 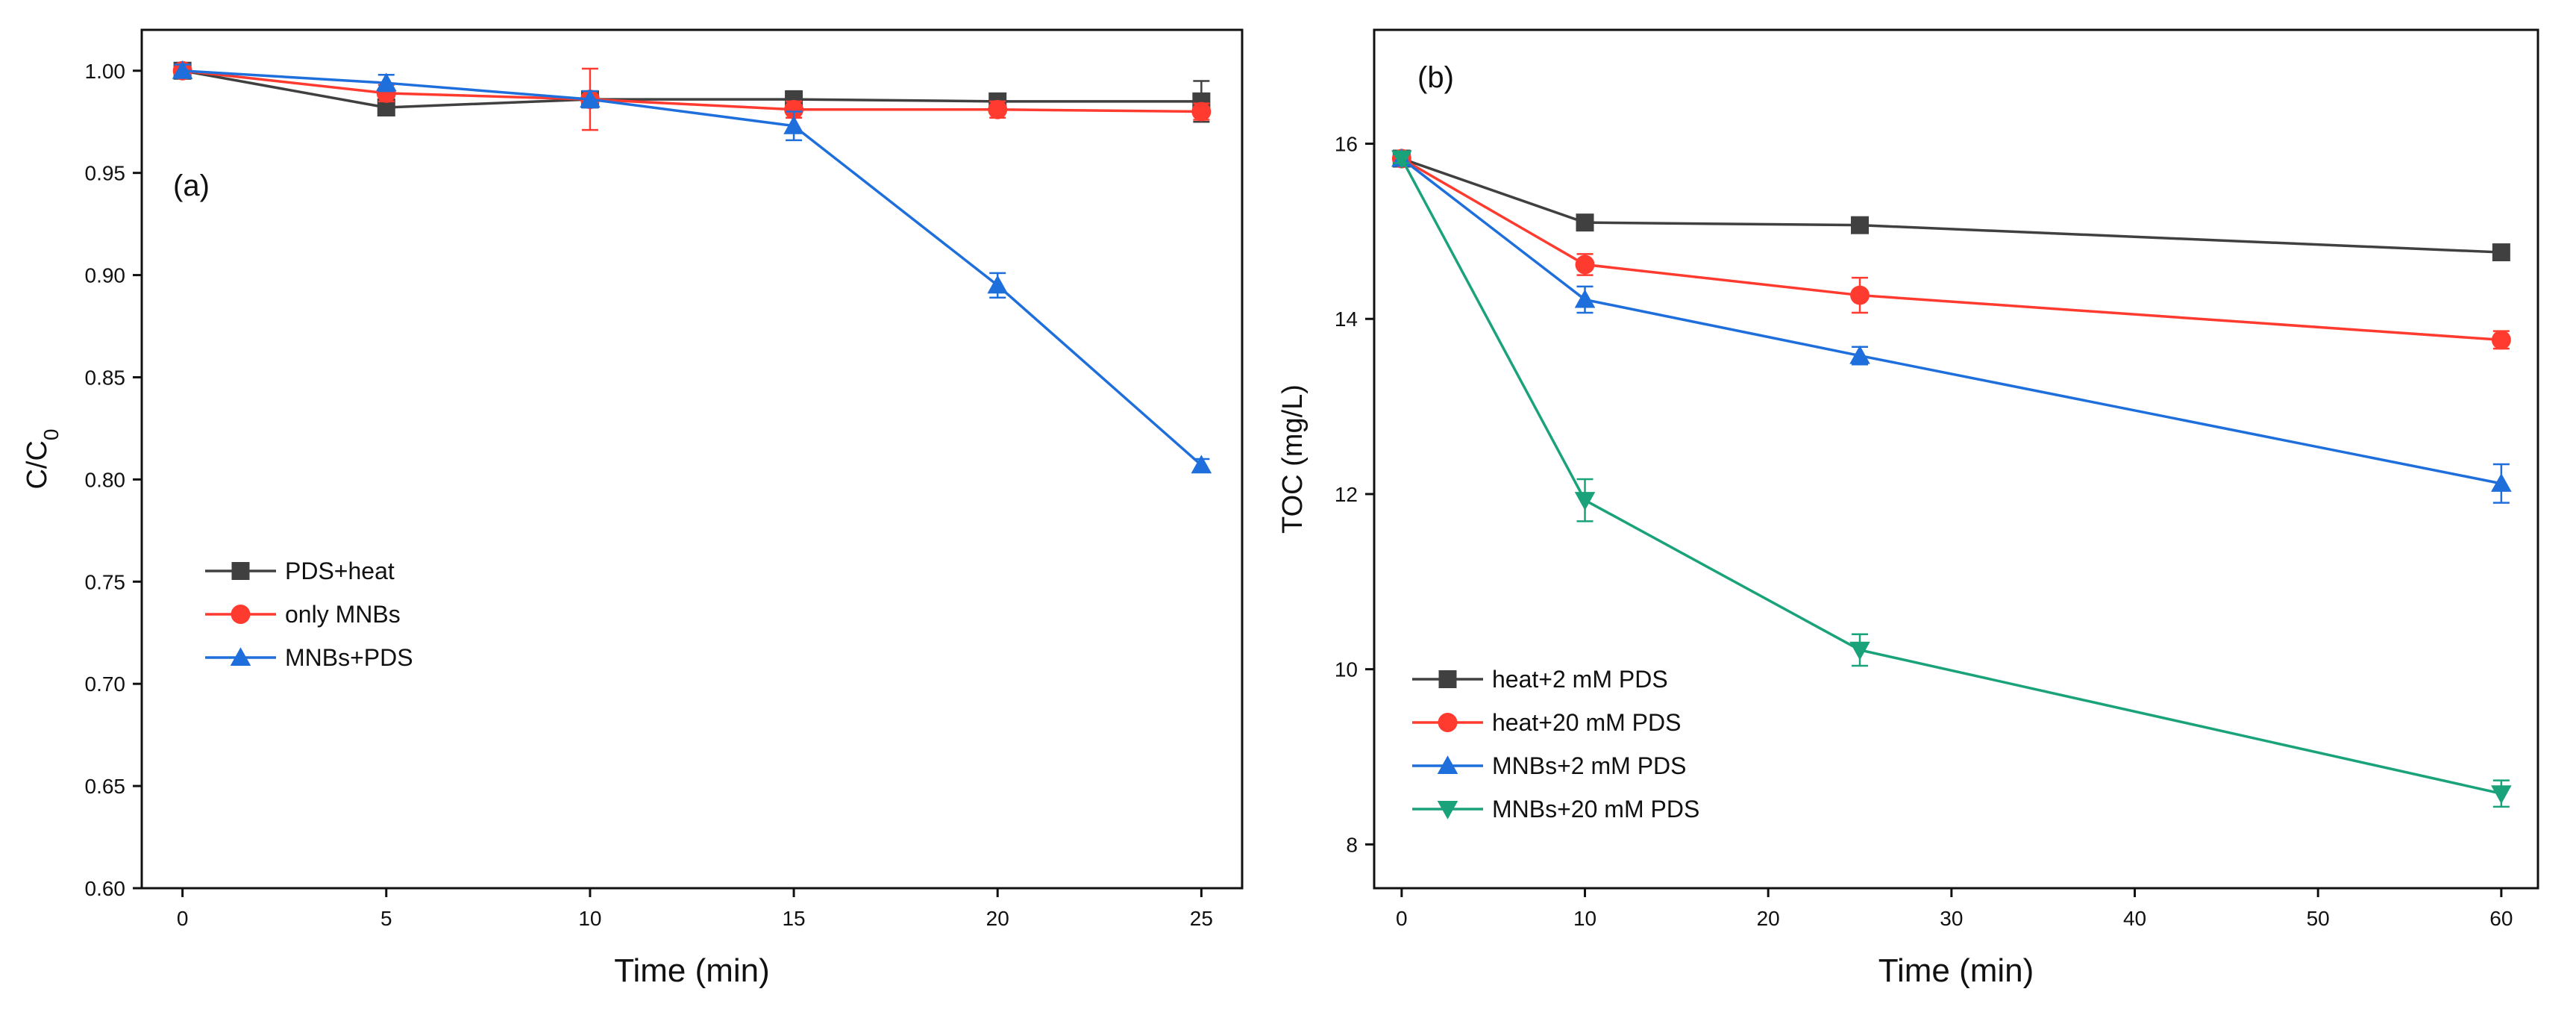 I want to click on panel-b-legend-entry: MNBs+2 mM PDS, so click(x=1549, y=765).